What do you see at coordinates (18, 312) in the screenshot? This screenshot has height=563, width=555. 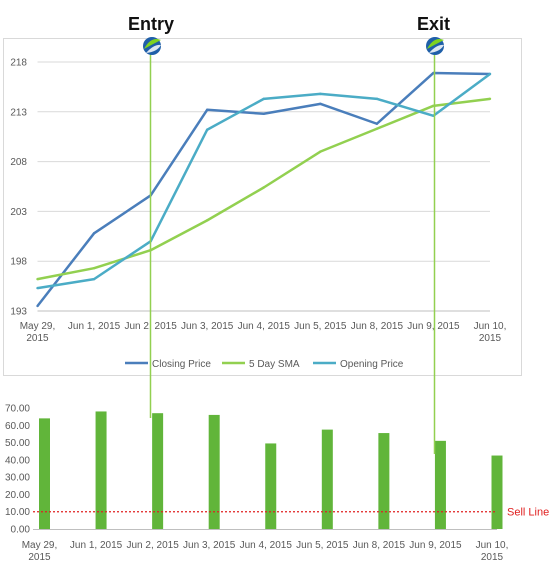 I see `y-tick-label: 193` at bounding box center [18, 312].